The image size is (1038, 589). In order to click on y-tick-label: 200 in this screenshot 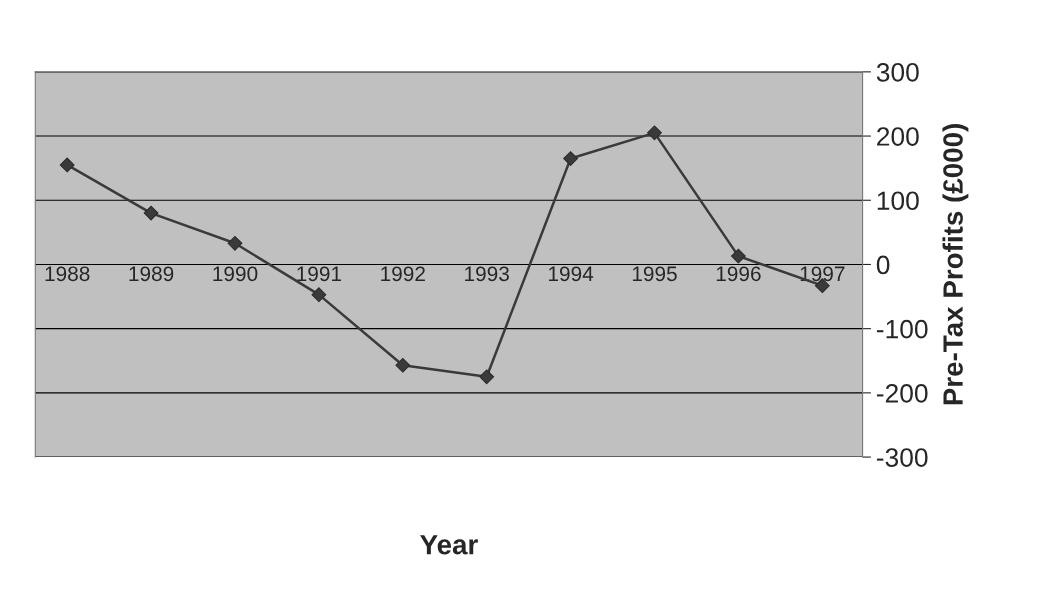, I will do `click(898, 136)`.